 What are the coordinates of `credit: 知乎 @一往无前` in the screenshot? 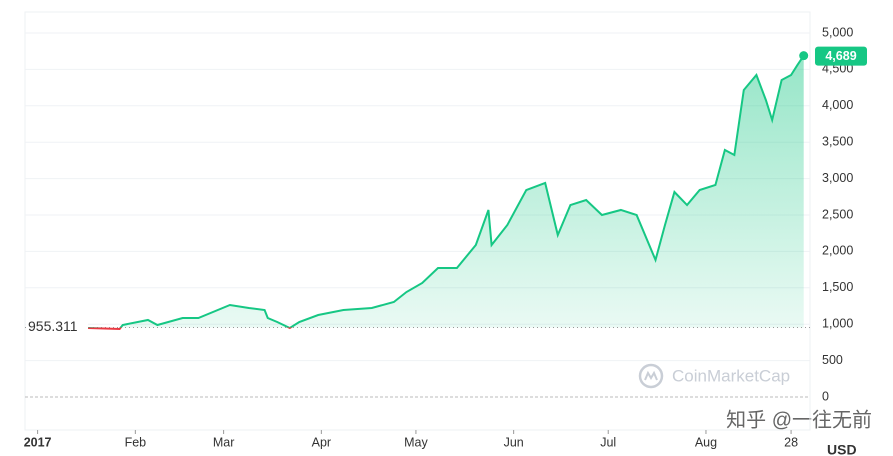 It's located at (799, 419).